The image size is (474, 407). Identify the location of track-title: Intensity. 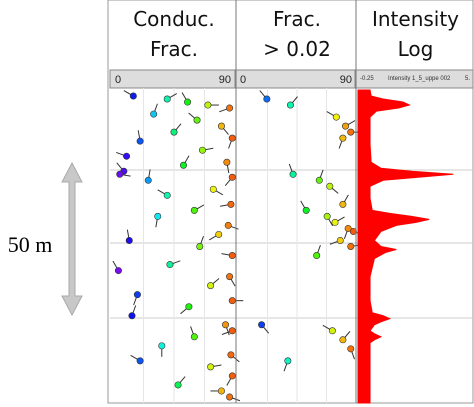
(415, 19).